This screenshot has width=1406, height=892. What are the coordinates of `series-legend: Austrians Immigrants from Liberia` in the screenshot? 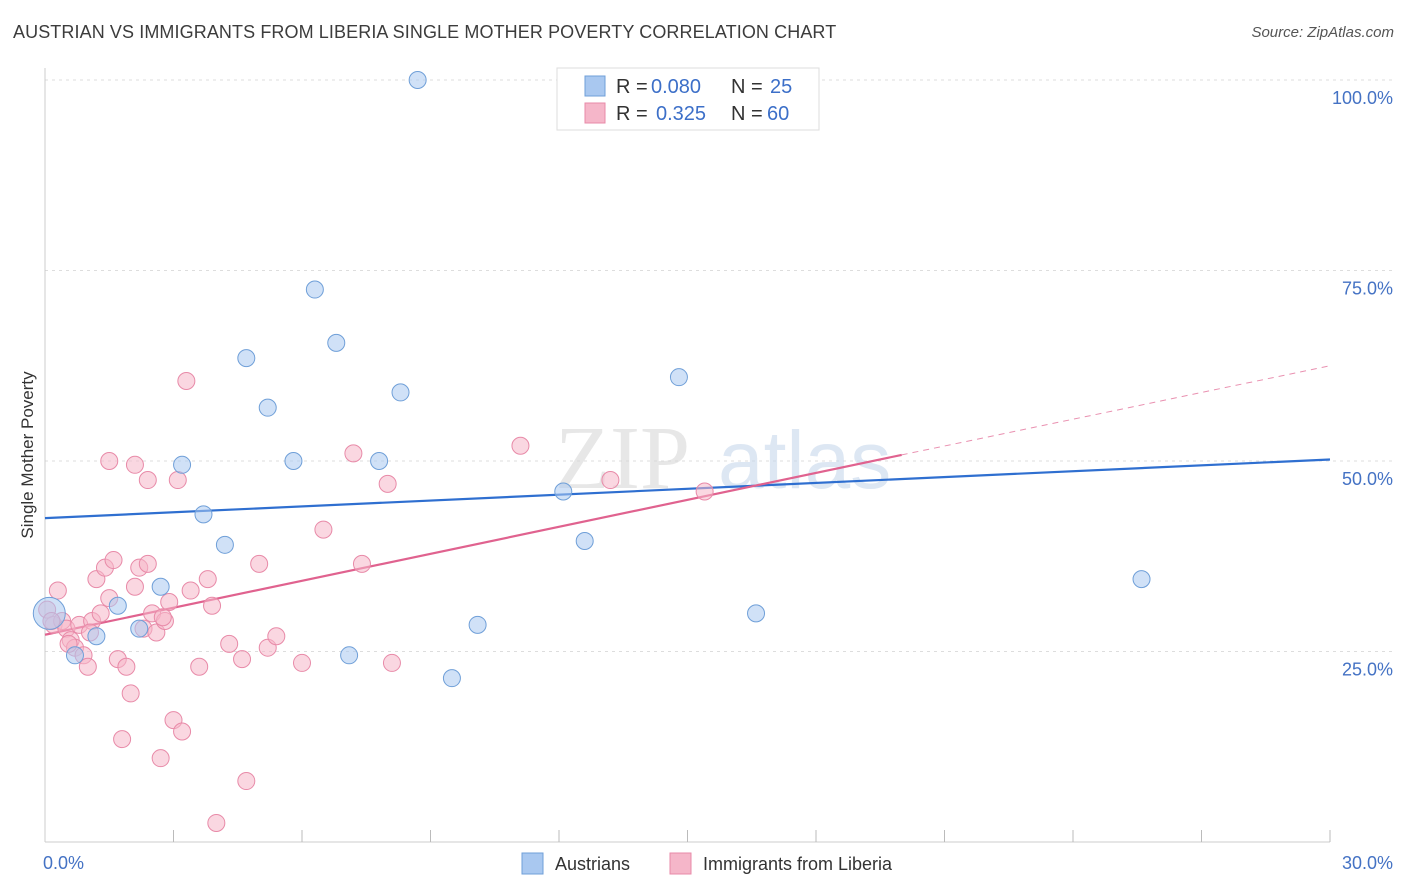 It's located at (707, 863).